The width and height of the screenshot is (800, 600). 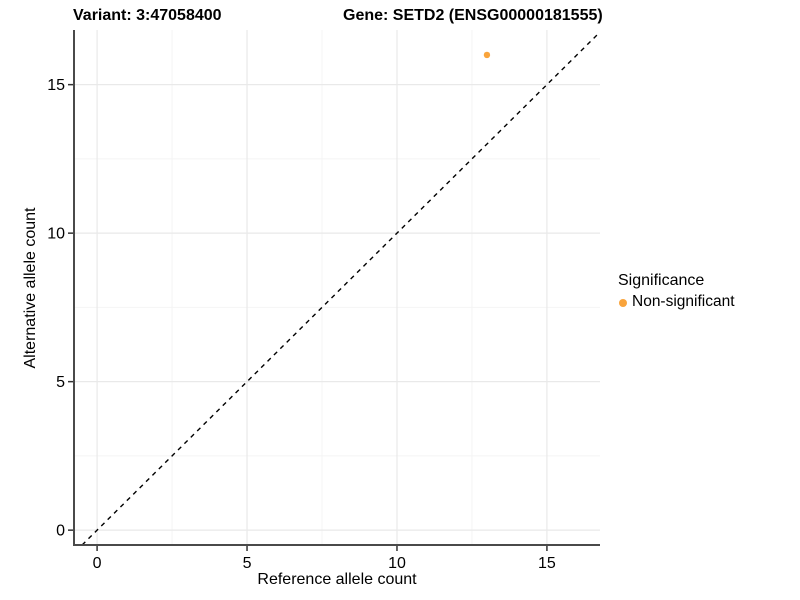 What do you see at coordinates (397, 563) in the screenshot?
I see `x-tick-label: 10` at bounding box center [397, 563].